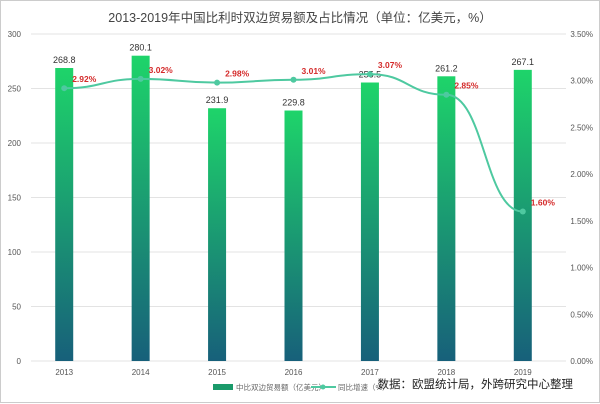  I want to click on chart-title: 2013-2019年中国比利时双边贸易额及占比情况（单位：亿美元，%）, so click(300, 18).